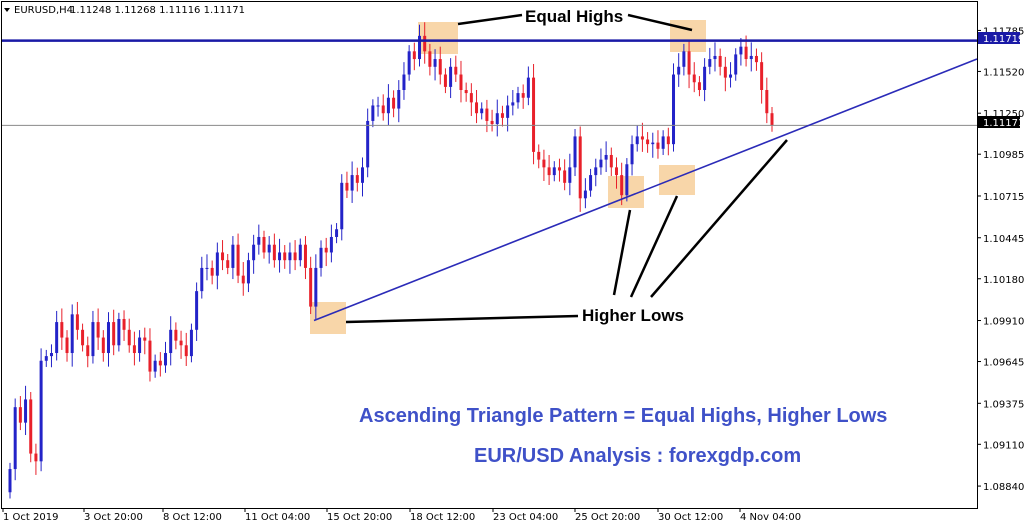 The height and width of the screenshot is (525, 1024). I want to click on time-tick-label: 23 Oct 04:00, so click(525, 517).